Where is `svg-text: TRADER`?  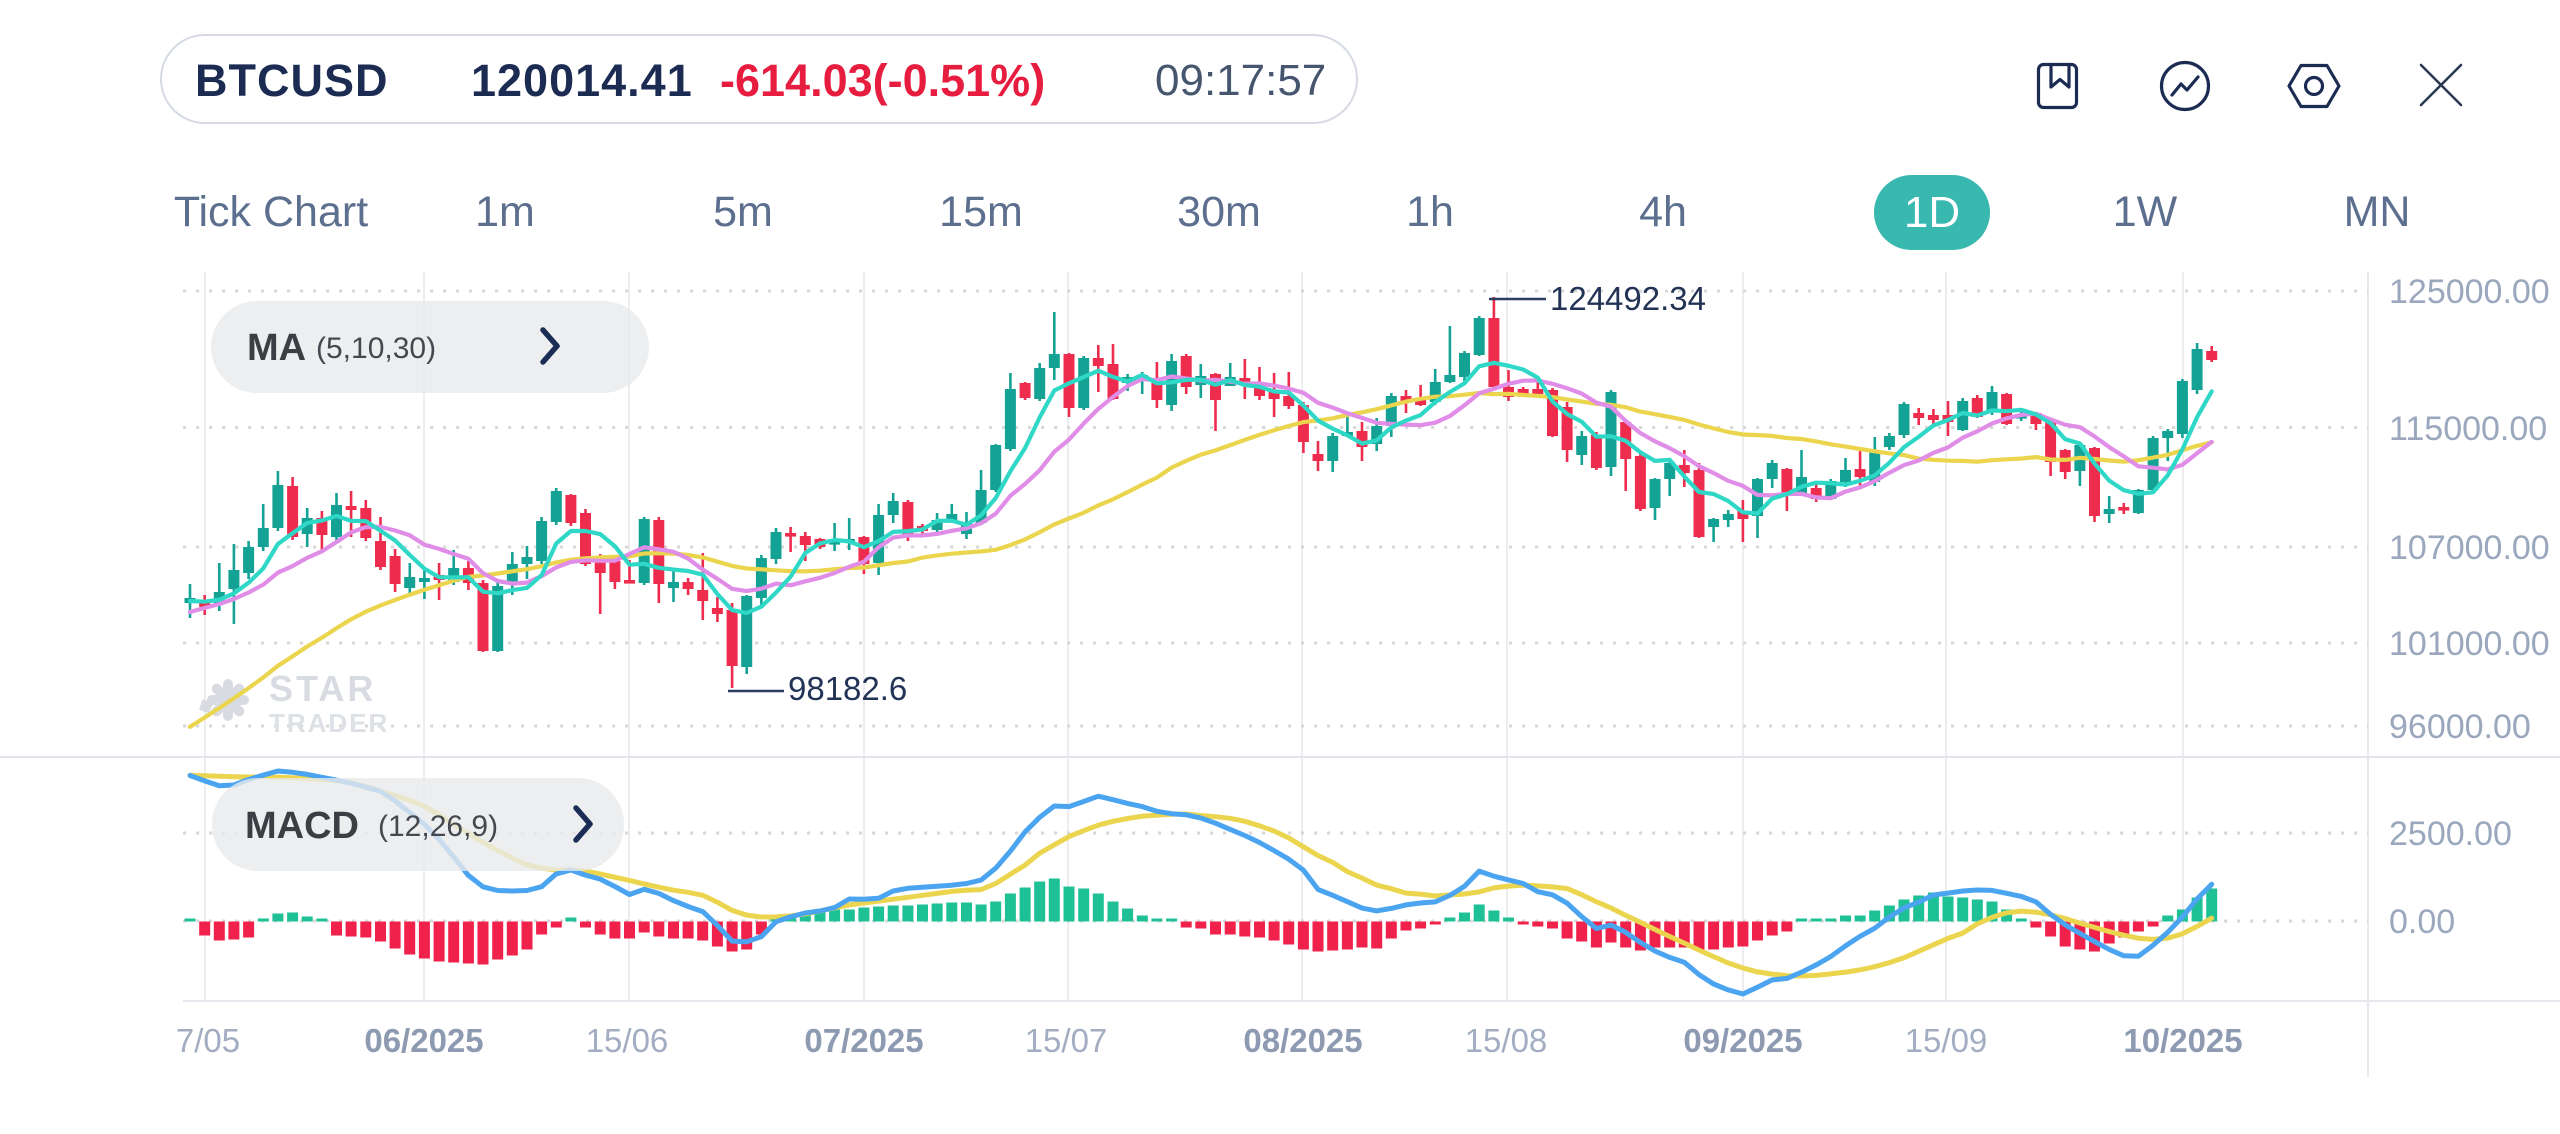 svg-text: TRADER is located at coordinates (329, 723).